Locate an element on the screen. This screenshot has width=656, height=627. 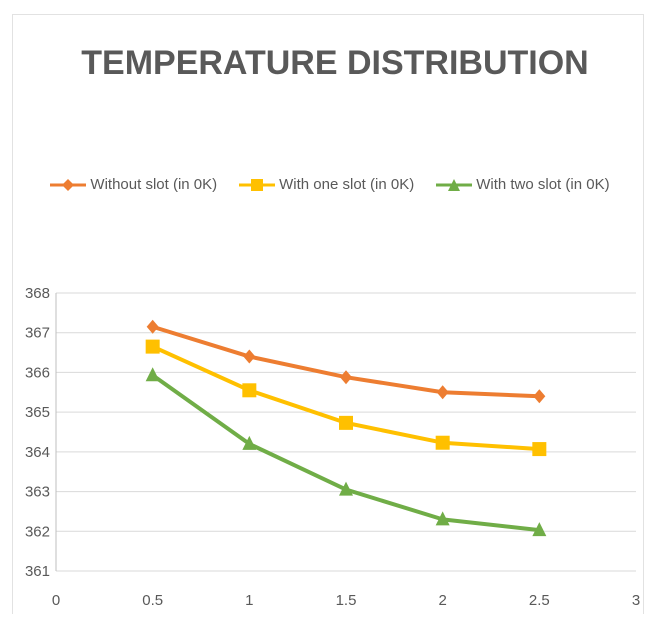
legend-swatch-without-slot is located at coordinates (68, 184).